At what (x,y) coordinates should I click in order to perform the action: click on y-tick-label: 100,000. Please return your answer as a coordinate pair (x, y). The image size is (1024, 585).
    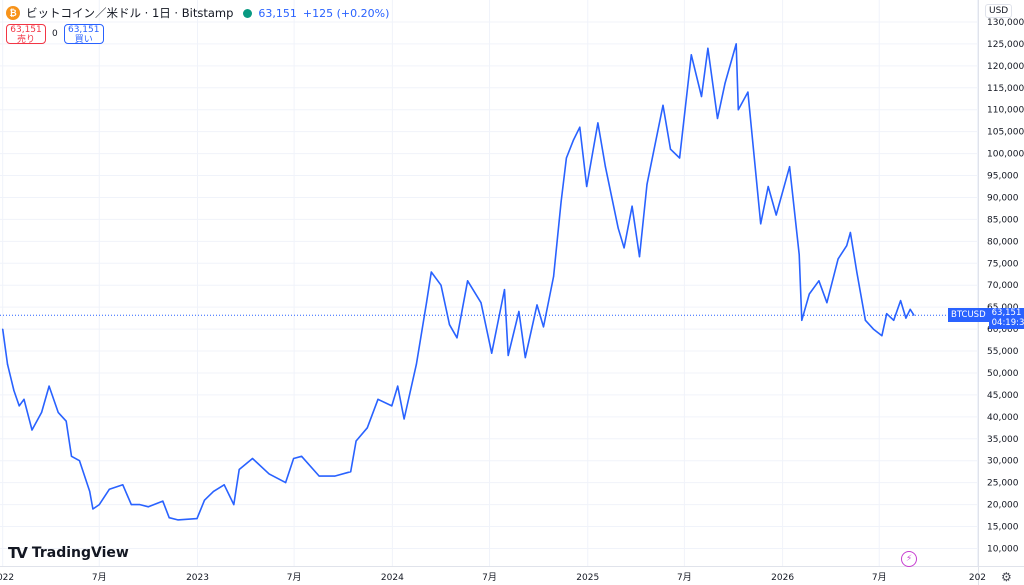
    Looking at the image, I should click on (1005, 155).